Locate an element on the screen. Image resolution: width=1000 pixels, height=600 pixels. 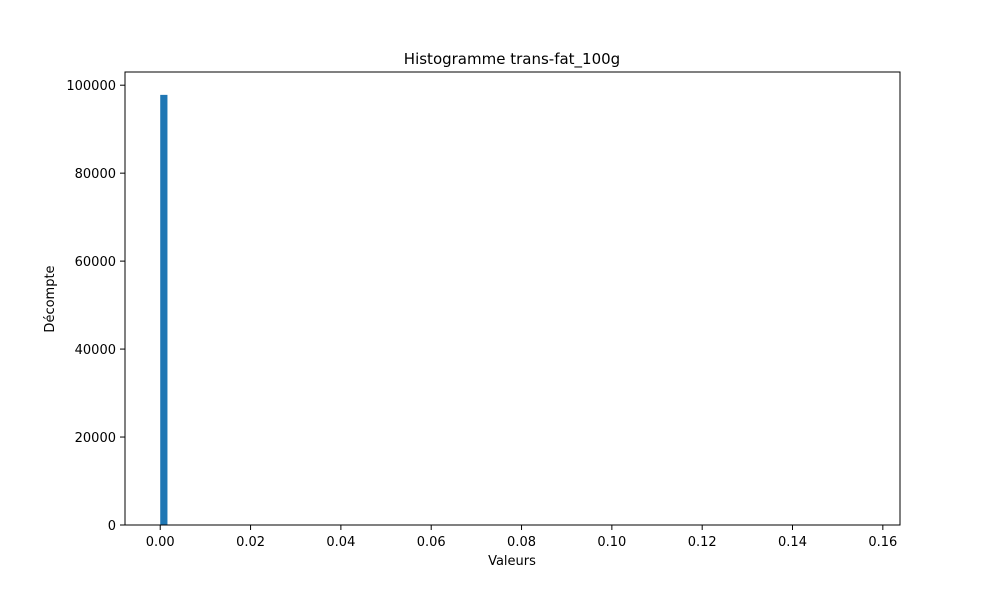
x-axis: 0.00 0.02 0.04 0.06 0.08 0.10 0.12 0.14 0.16 is located at coordinates (521, 537).